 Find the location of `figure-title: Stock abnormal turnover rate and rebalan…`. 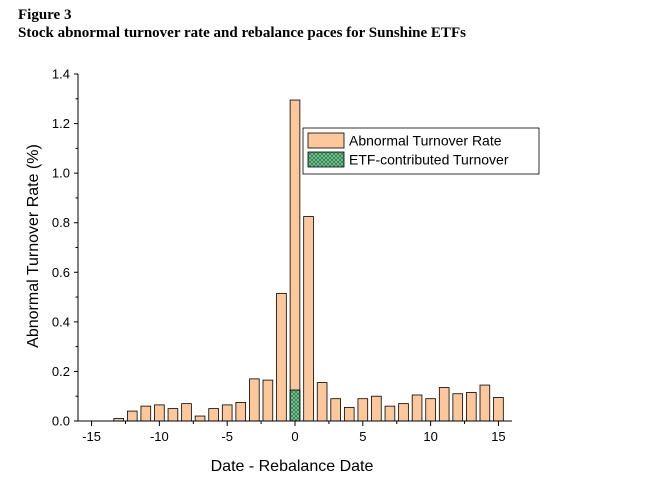

figure-title: Stock abnormal turnover rate and rebalan… is located at coordinates (242, 33).